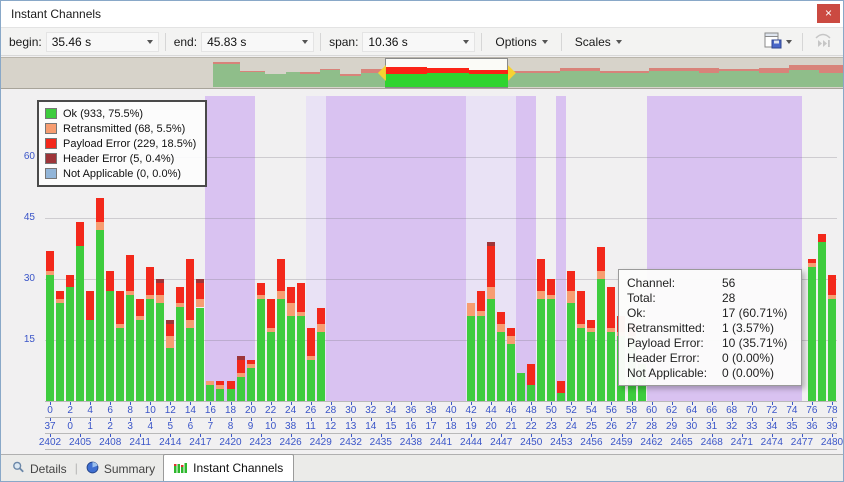 The image size is (844, 482). Describe the element at coordinates (521, 42) in the screenshot. I see `options-button: Options` at that location.